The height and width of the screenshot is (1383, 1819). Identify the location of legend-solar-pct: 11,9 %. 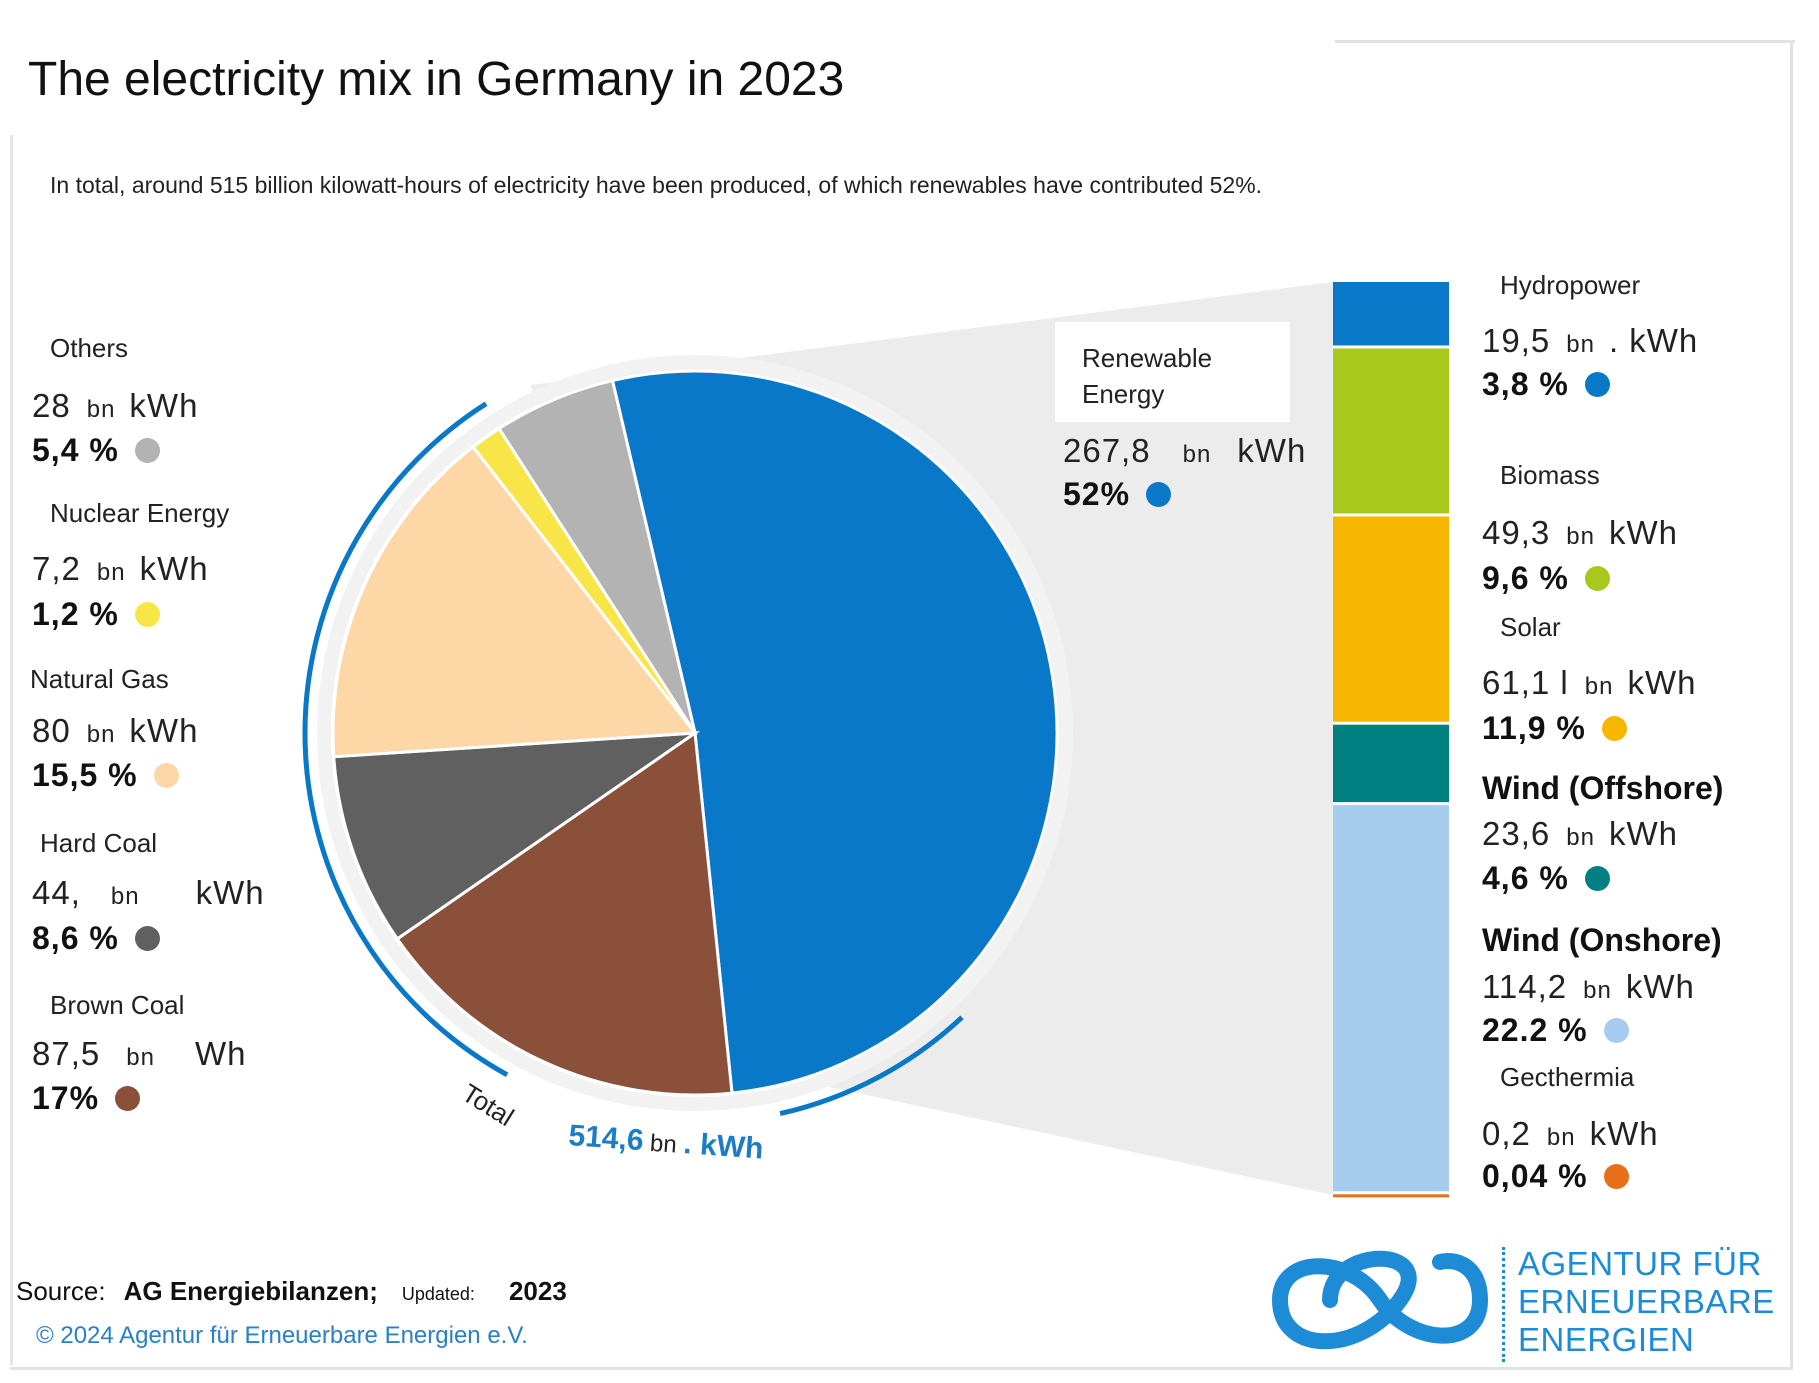
(1554, 728).